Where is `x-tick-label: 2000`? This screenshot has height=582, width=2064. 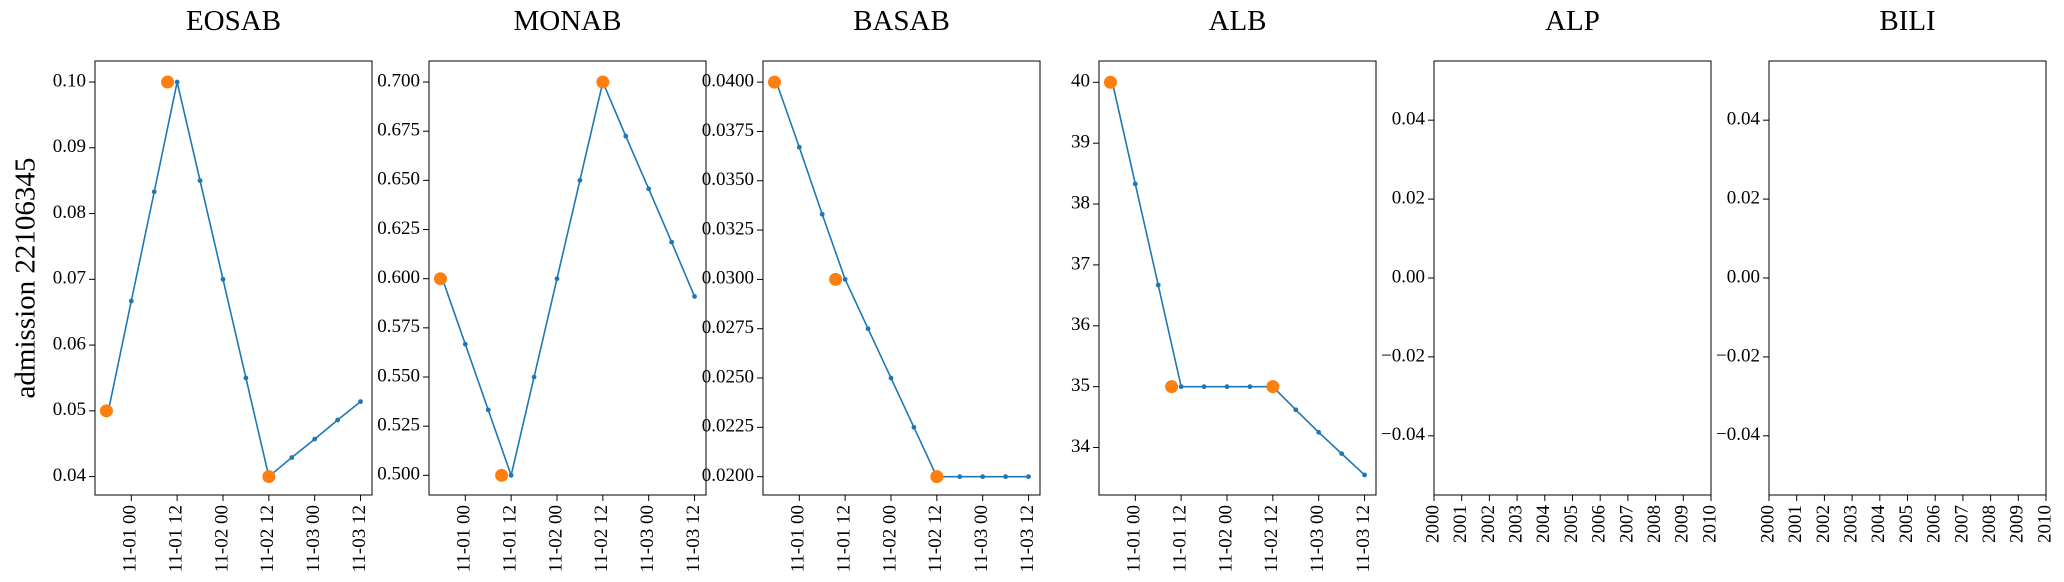 x-tick-label: 2000 is located at coordinates (1767, 524).